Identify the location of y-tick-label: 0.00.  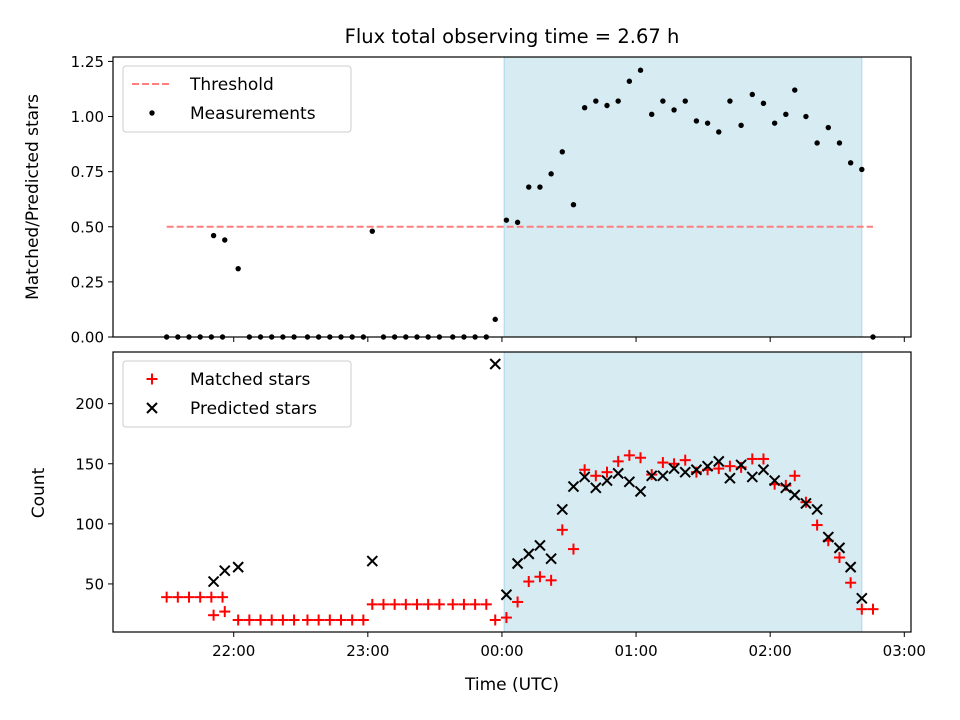
(87, 338).